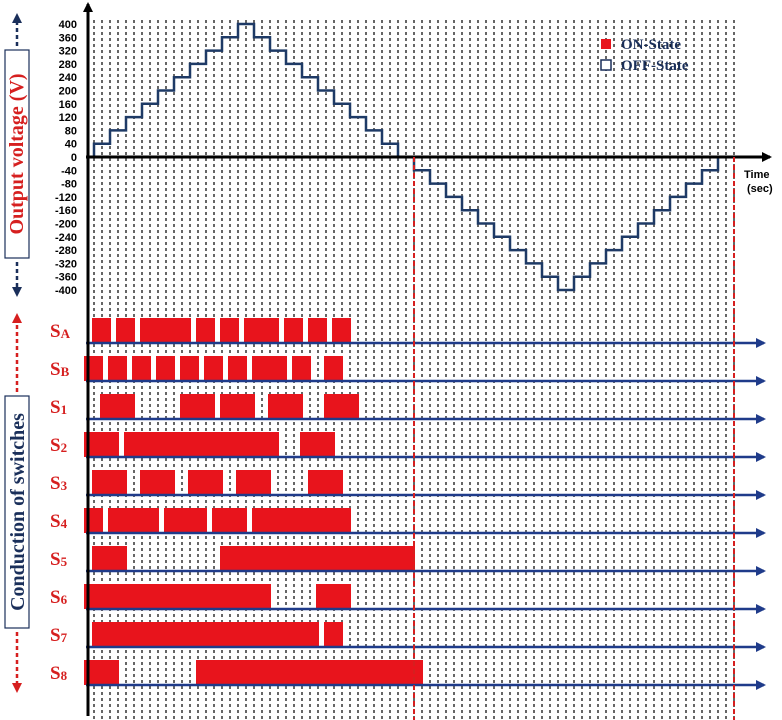 The width and height of the screenshot is (782, 720). What do you see at coordinates (68, 38) in the screenshot?
I see `voltage-tick-label: 360` at bounding box center [68, 38].